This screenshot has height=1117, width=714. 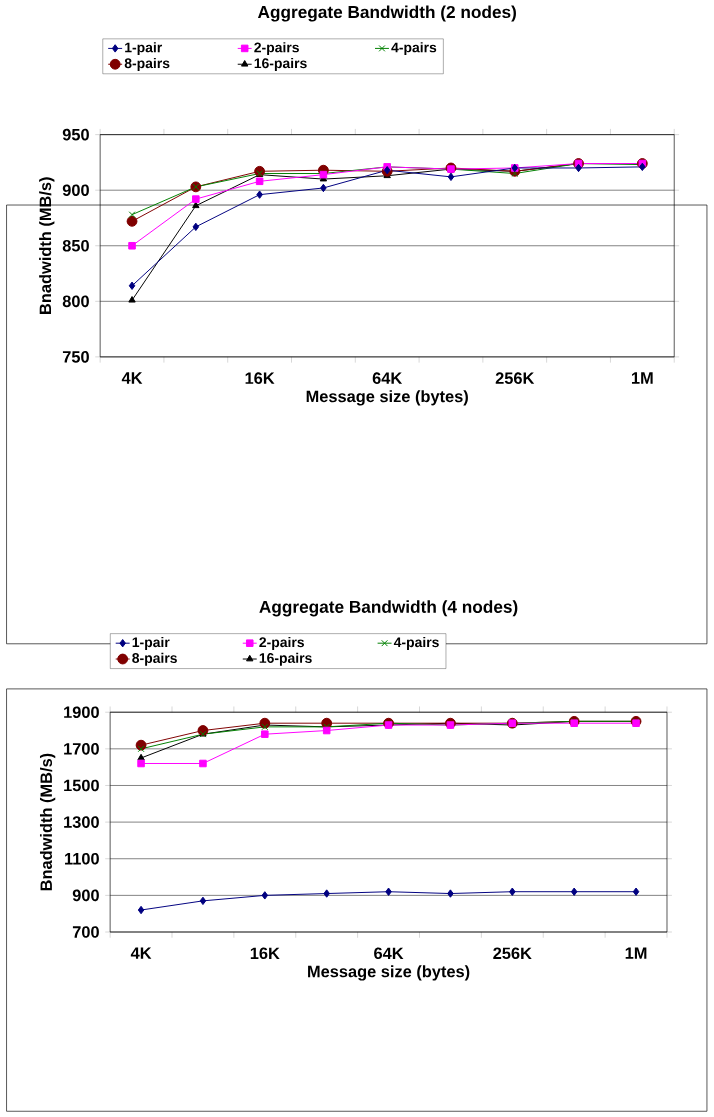 What do you see at coordinates (81, 785) in the screenshot?
I see `y-tick-label: 1500` at bounding box center [81, 785].